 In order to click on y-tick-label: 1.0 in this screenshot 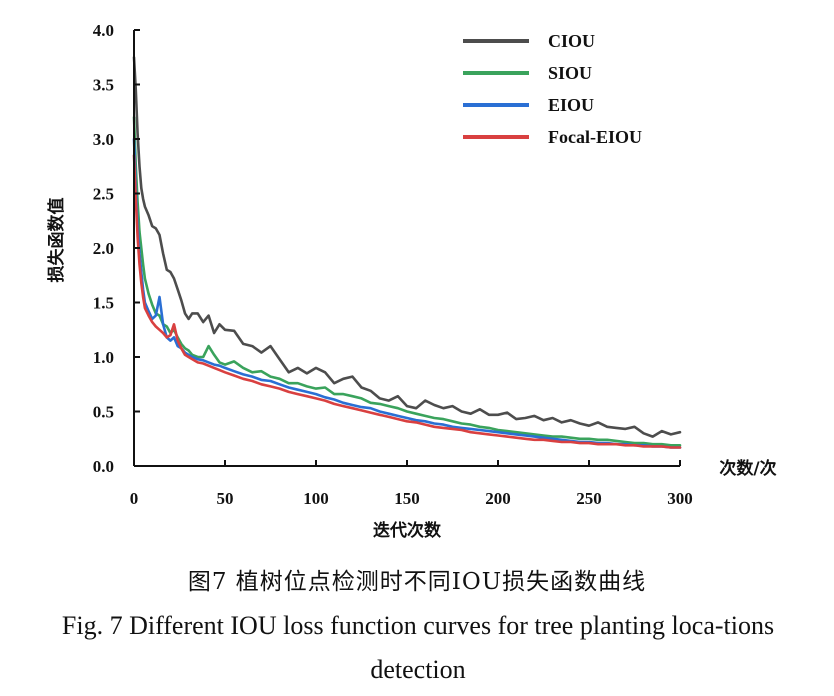, I will do `click(103, 357)`.